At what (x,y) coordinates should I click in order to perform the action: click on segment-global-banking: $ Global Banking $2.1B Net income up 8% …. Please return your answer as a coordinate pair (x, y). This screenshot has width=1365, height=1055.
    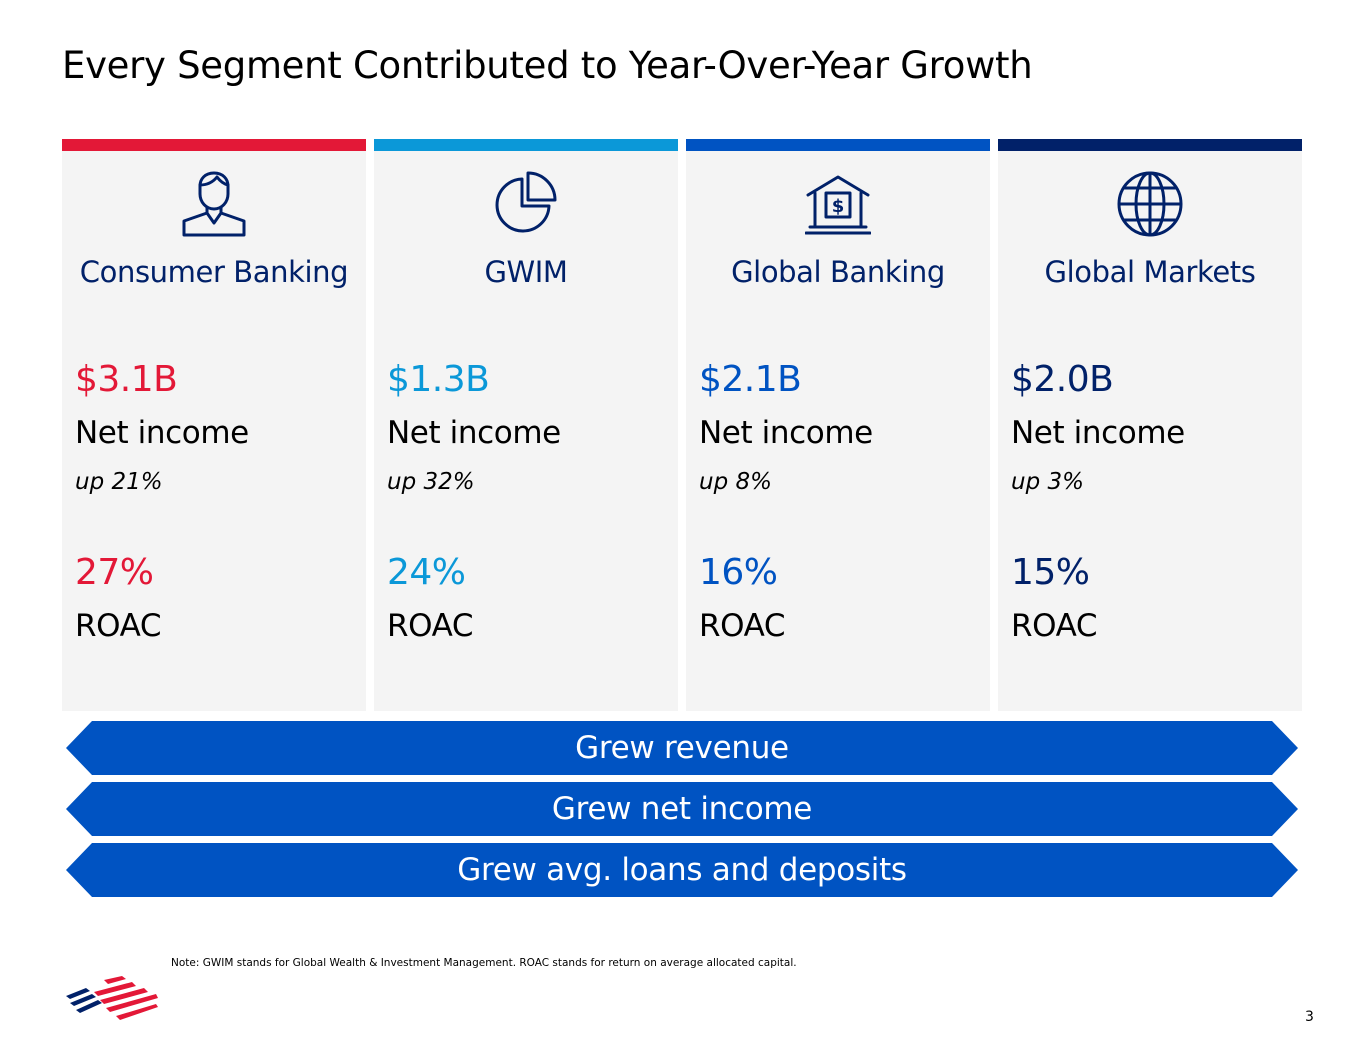
    Looking at the image, I should click on (838, 425).